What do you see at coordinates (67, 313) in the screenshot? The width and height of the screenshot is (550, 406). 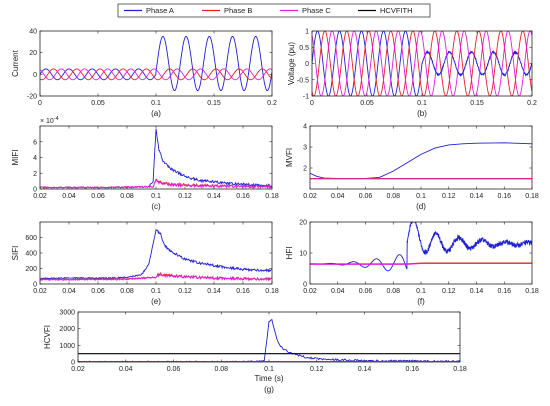 I see `y-tick-label: 3000` at bounding box center [67, 313].